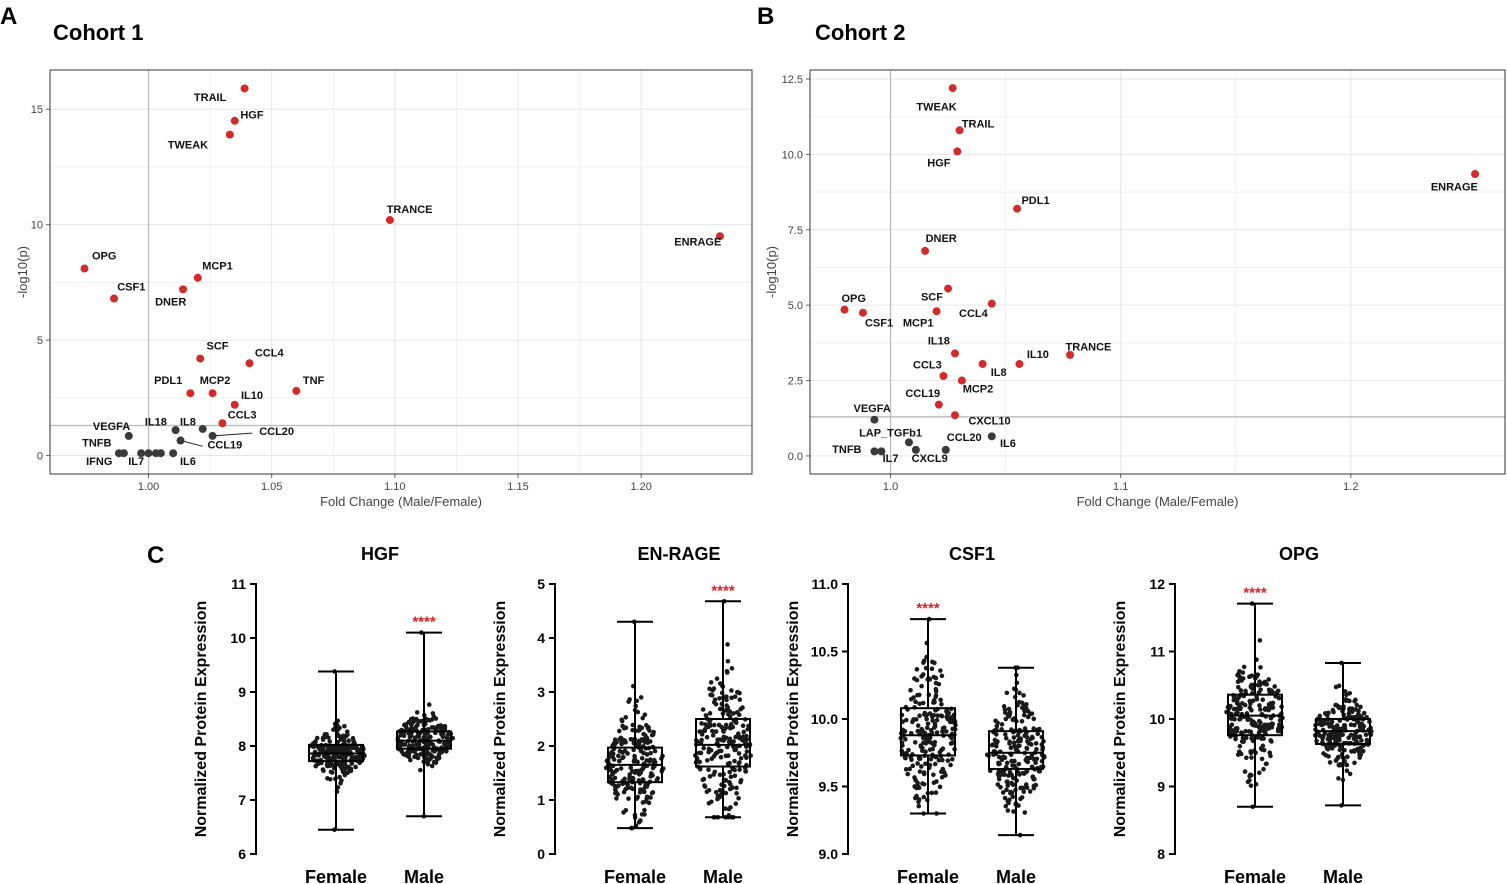  I want to click on box-plot-title: OPG, so click(1299, 554).